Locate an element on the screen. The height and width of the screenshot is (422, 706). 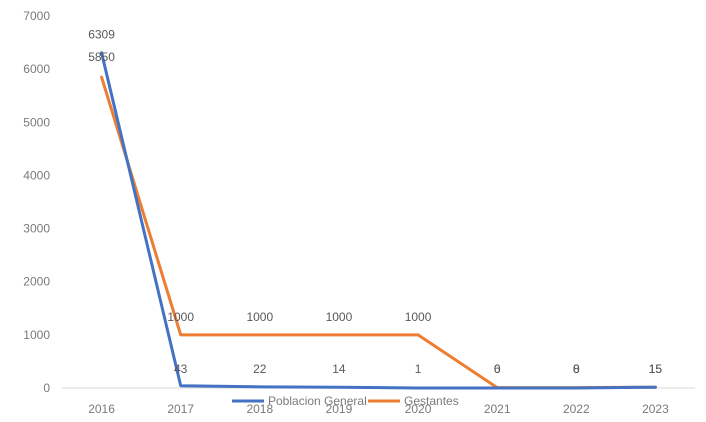
y-tick-label: 5000 is located at coordinates (36, 122).